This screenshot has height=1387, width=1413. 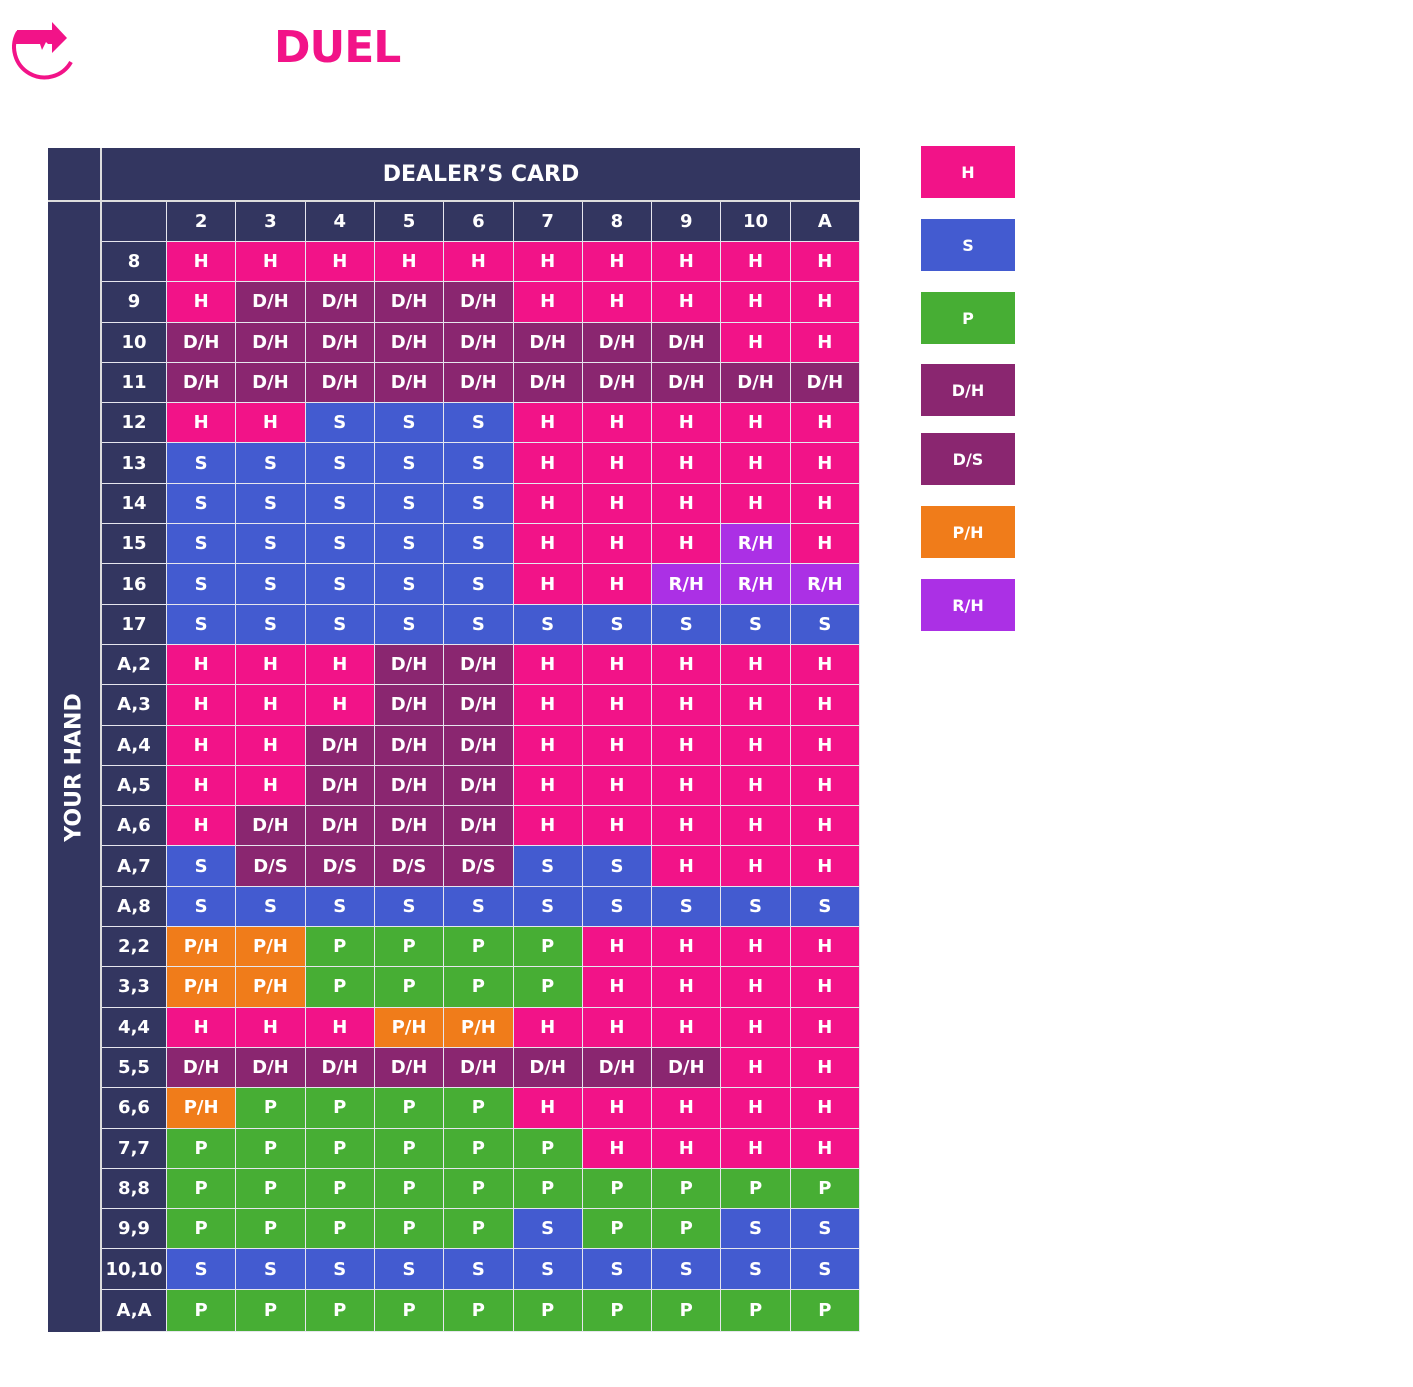 What do you see at coordinates (271, 222) in the screenshot?
I see `dealer-card-header: 3` at bounding box center [271, 222].